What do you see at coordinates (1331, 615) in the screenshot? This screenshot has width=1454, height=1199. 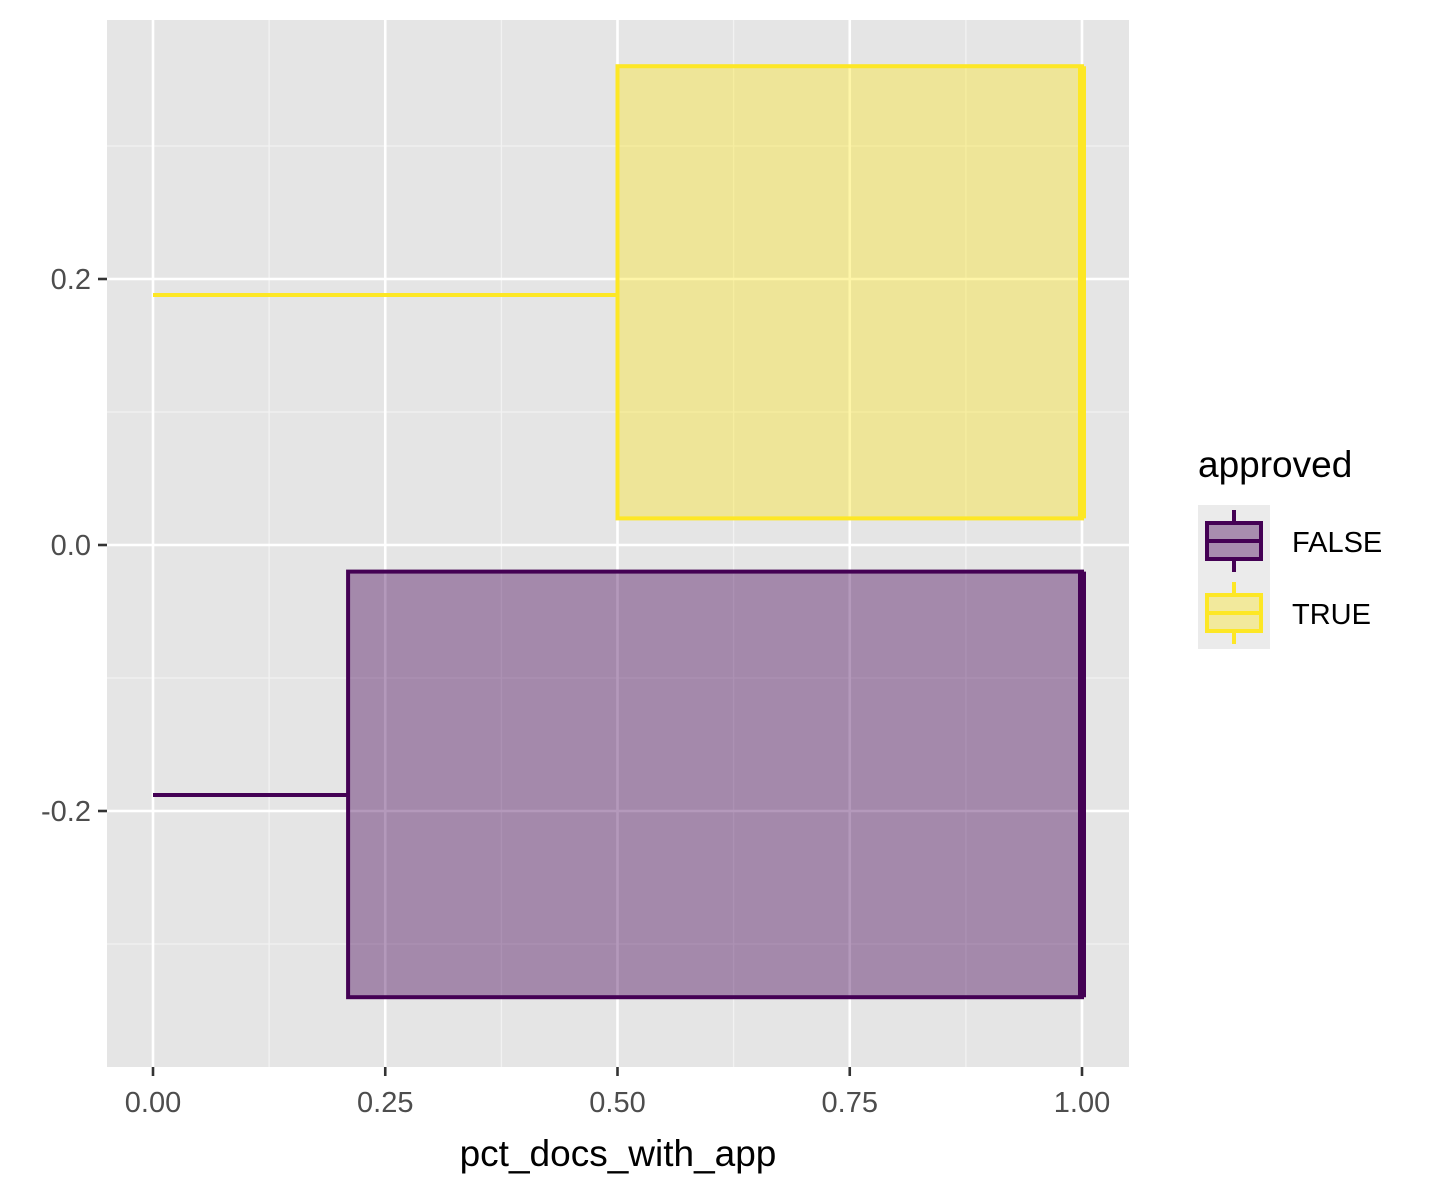 I see `legend-label: TRUE` at bounding box center [1331, 615].